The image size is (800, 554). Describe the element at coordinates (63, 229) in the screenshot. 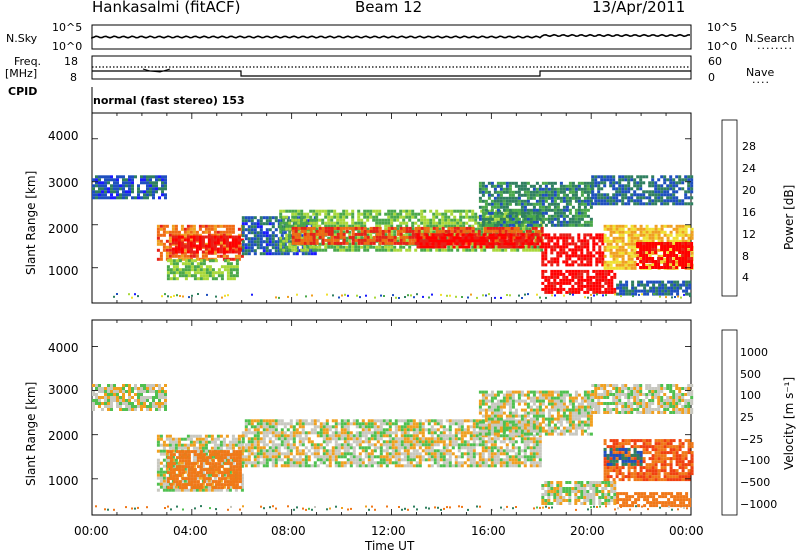

I see `power-ytick-2000: 2000` at that location.